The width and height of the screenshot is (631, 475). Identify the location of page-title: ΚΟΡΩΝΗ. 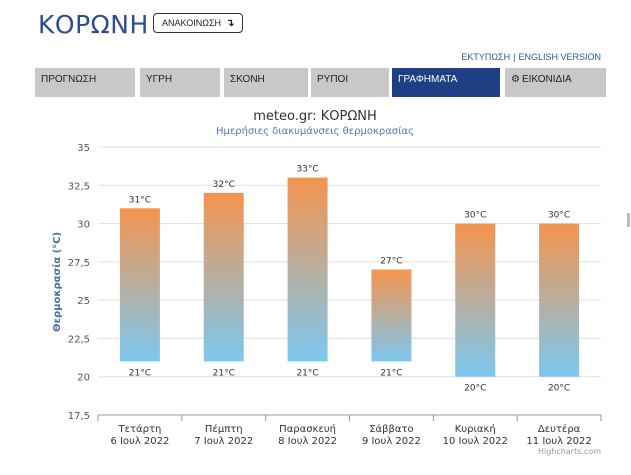
(93, 24).